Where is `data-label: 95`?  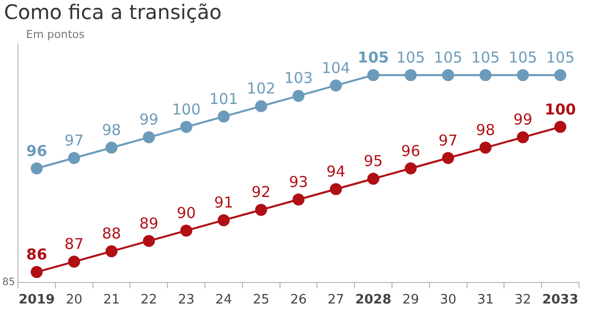 data-label: 95 is located at coordinates (373, 161).